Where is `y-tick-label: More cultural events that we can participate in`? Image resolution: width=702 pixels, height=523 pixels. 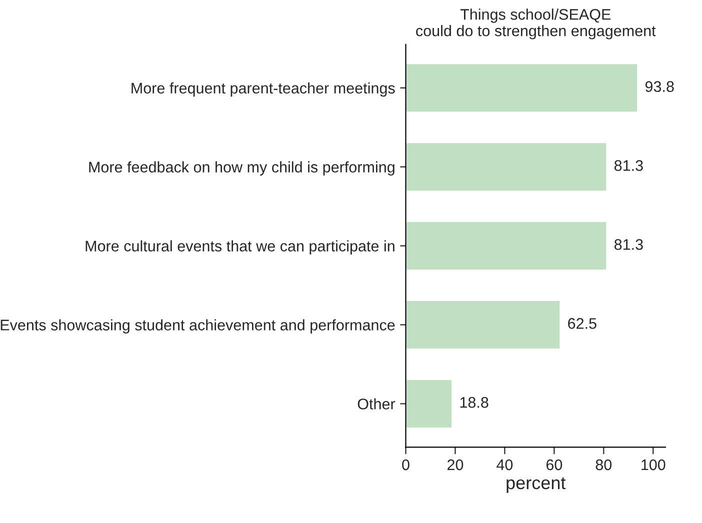 y-tick-label: More cultural events that we can participate in is located at coordinates (240, 247).